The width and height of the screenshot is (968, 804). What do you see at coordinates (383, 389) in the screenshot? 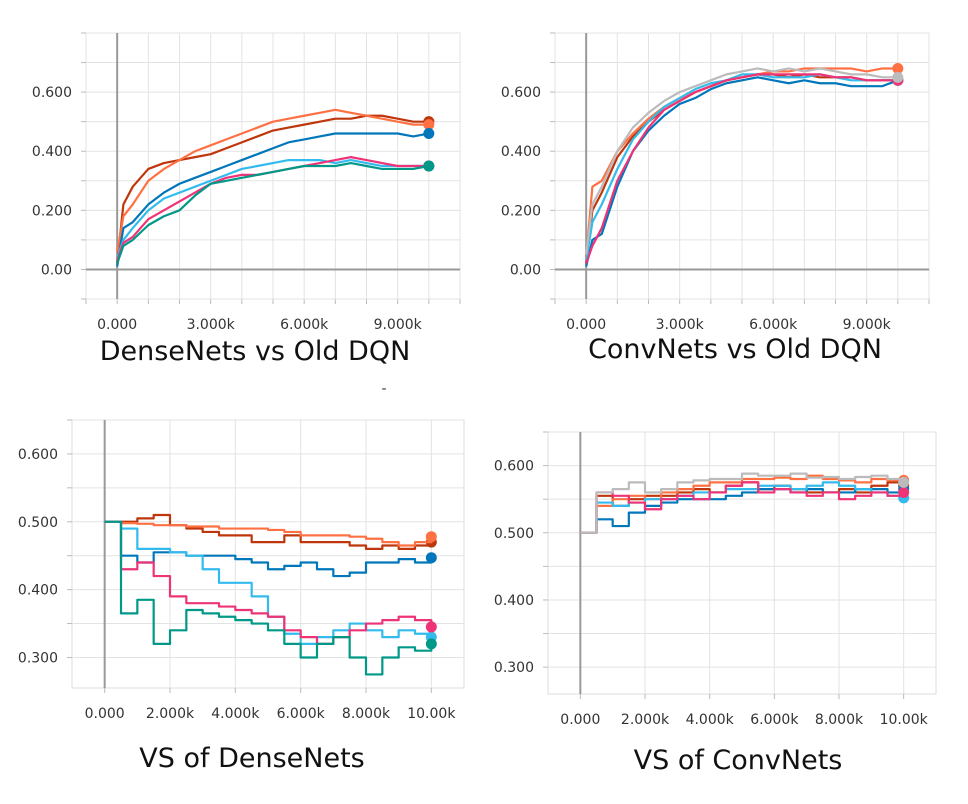
I see `stray-mark: -` at bounding box center [383, 389].